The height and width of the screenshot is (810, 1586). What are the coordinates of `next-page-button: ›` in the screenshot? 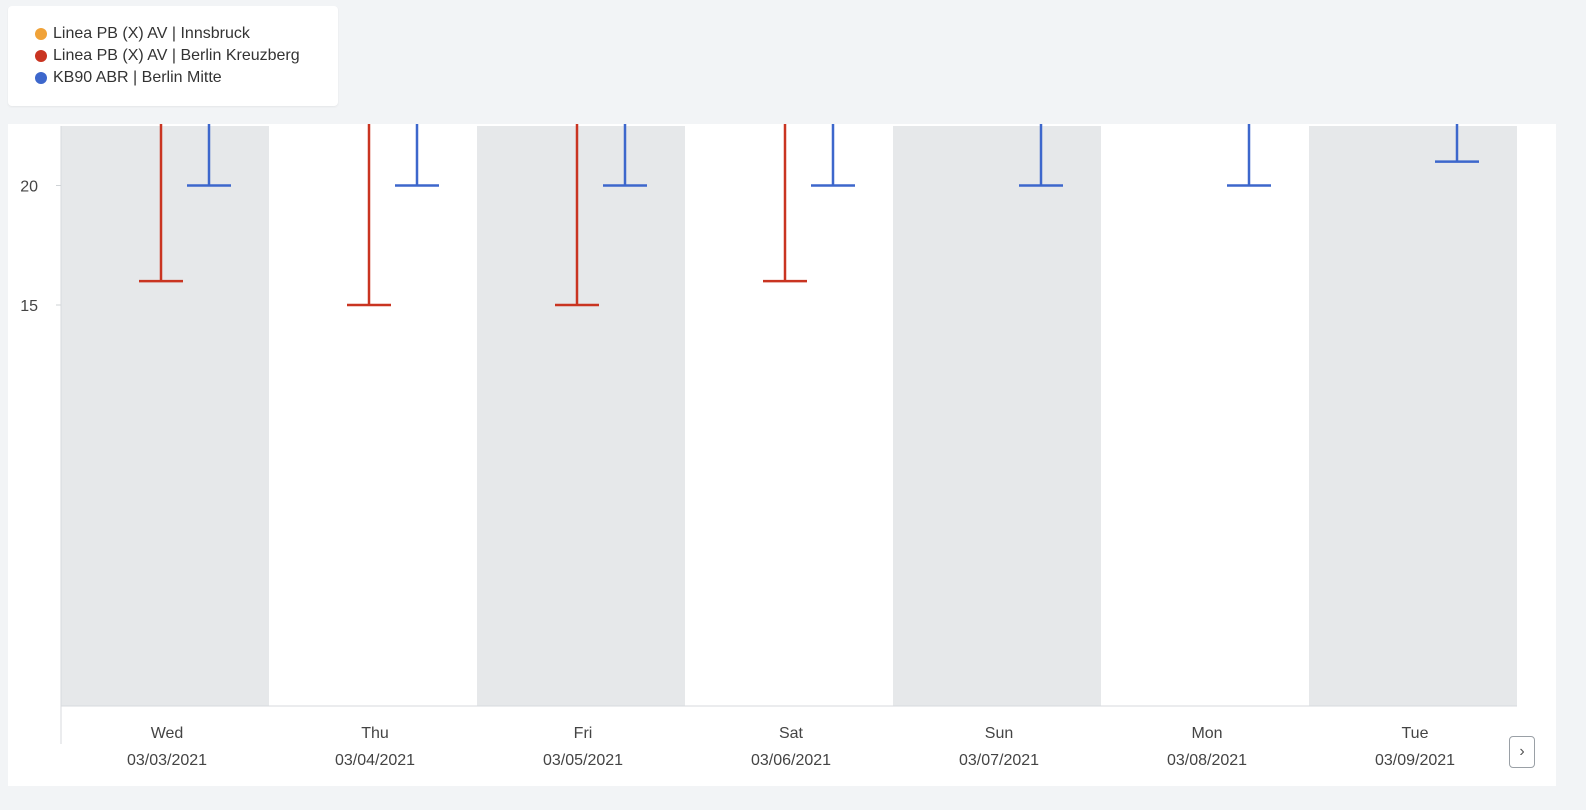 It's located at (1522, 752).